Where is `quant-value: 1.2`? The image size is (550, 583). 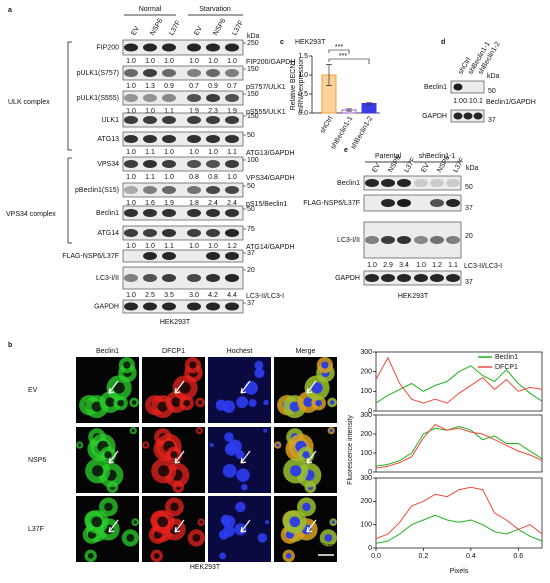
quant-value: 1.2 is located at coordinates (437, 265).